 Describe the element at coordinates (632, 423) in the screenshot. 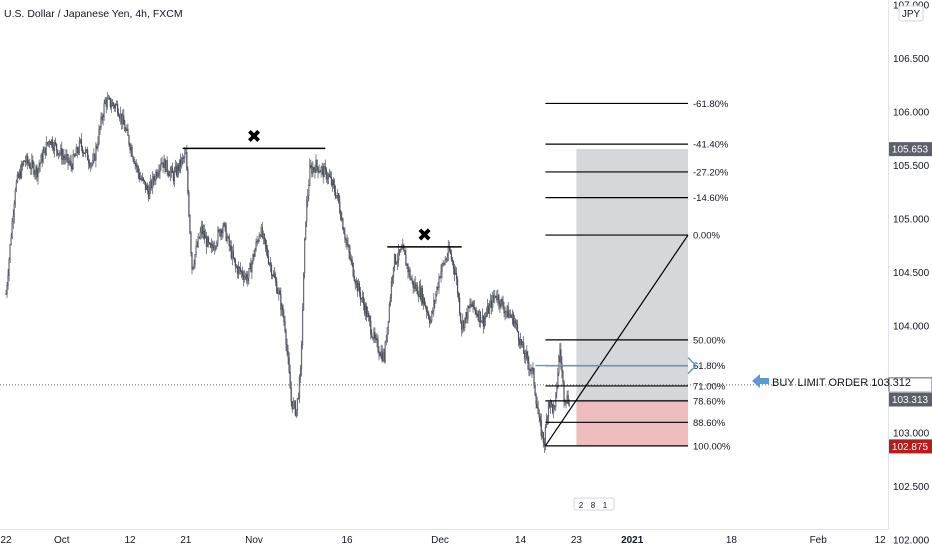

I see `stop-zone` at that location.